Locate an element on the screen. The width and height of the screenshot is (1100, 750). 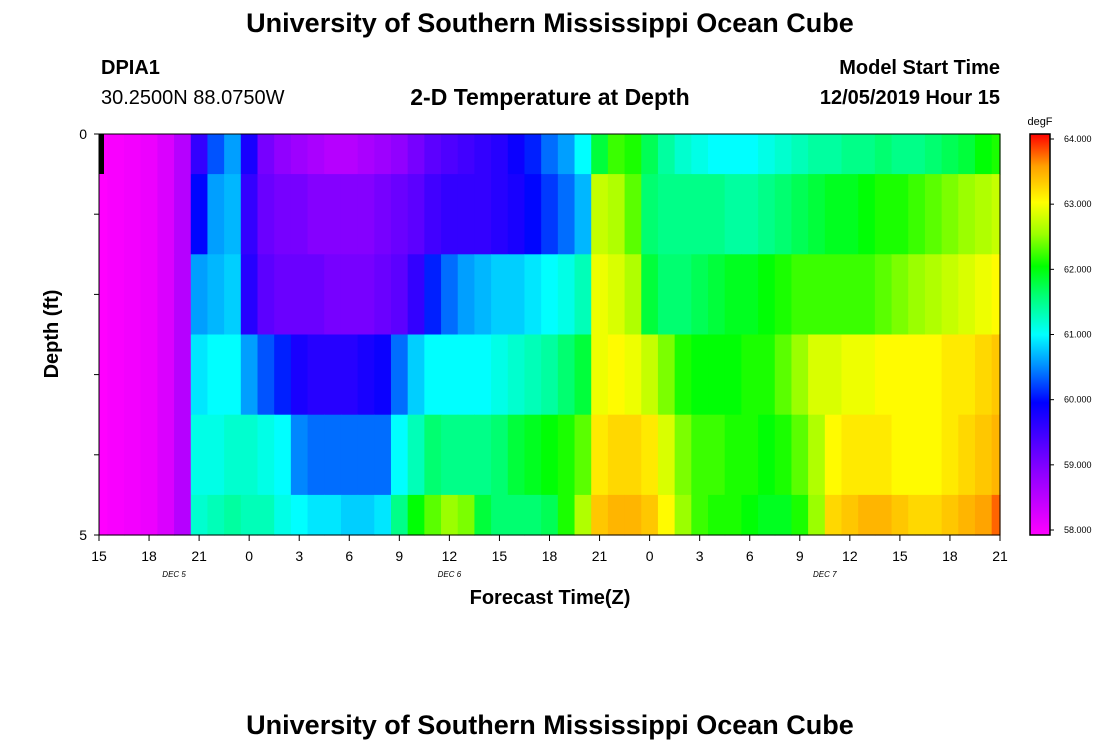
station-coordinates: 30.2500N 88.0750W is located at coordinates (193, 98).